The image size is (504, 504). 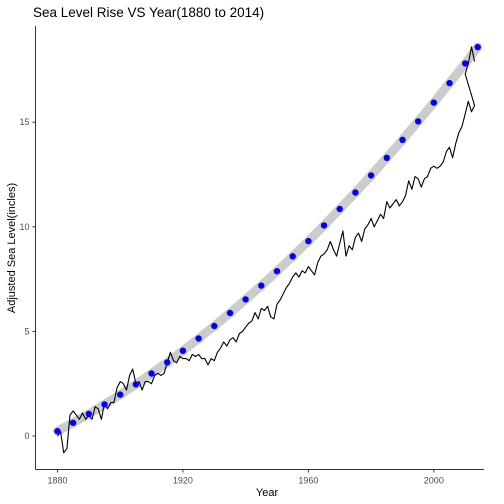 I want to click on y-axis-title: Adjusted Sea Level(incles), so click(x=12, y=248).